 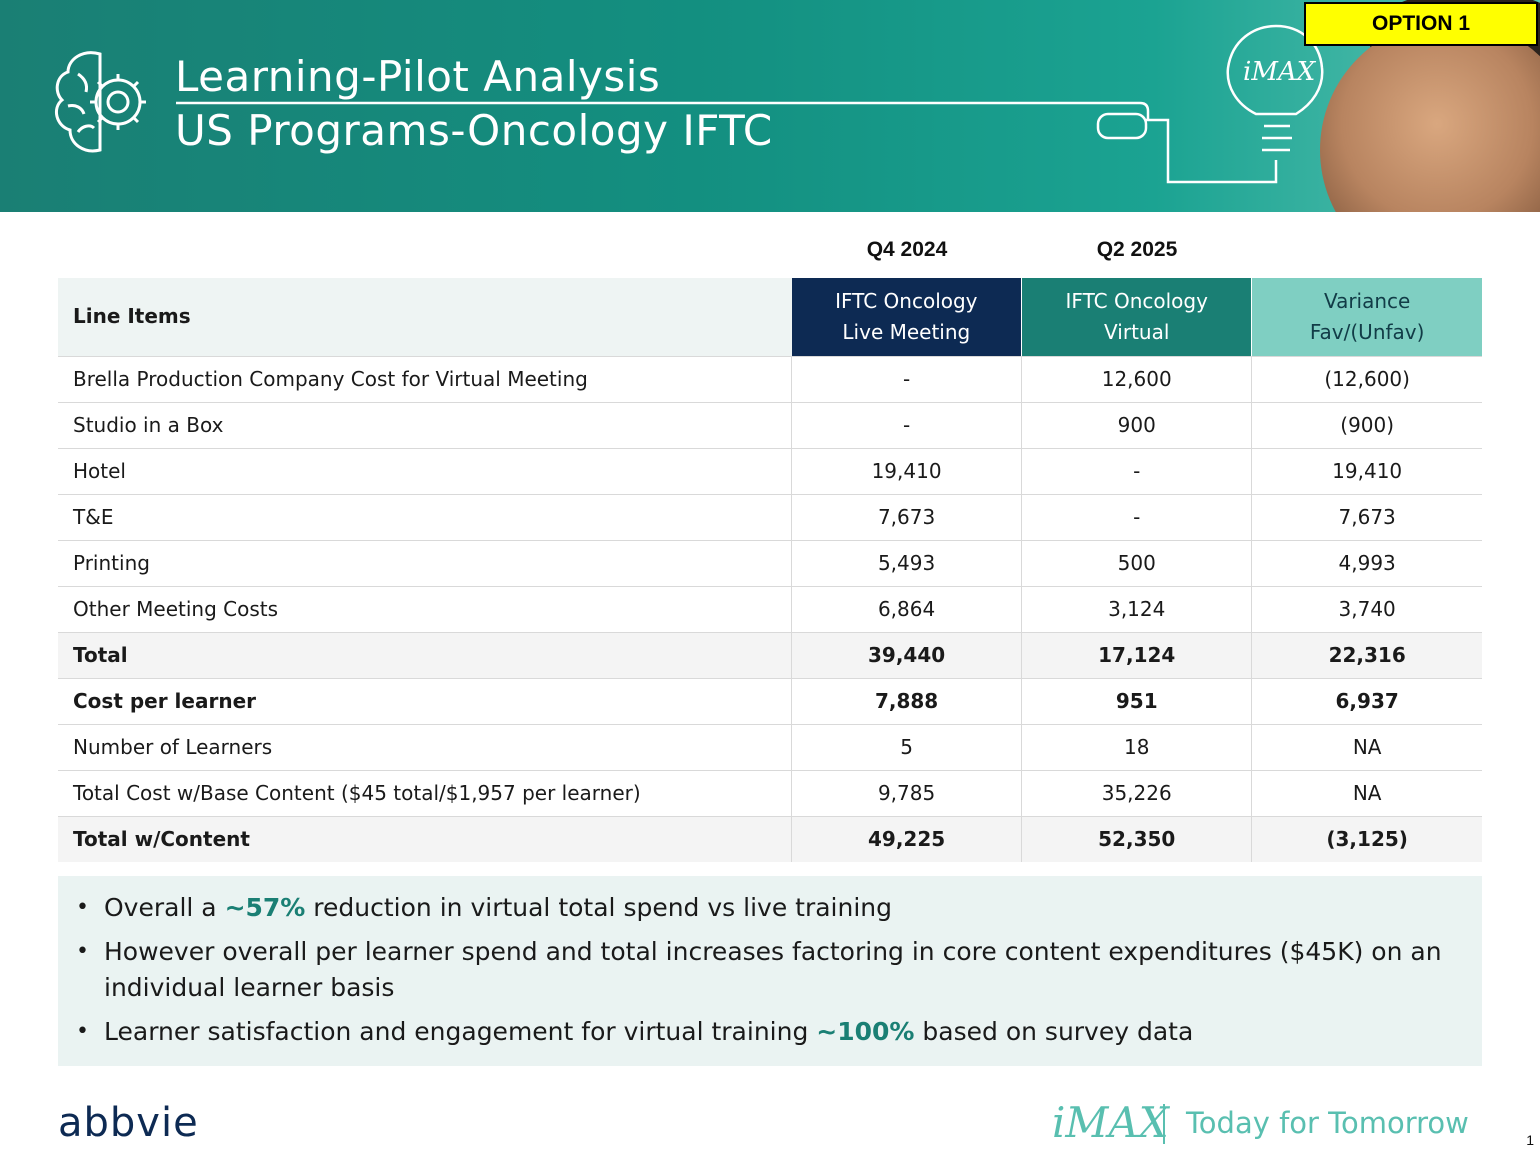 I want to click on table-row-cost-per-learner: Cost per learner 7,888 951 6,937, so click(x=770, y=701).